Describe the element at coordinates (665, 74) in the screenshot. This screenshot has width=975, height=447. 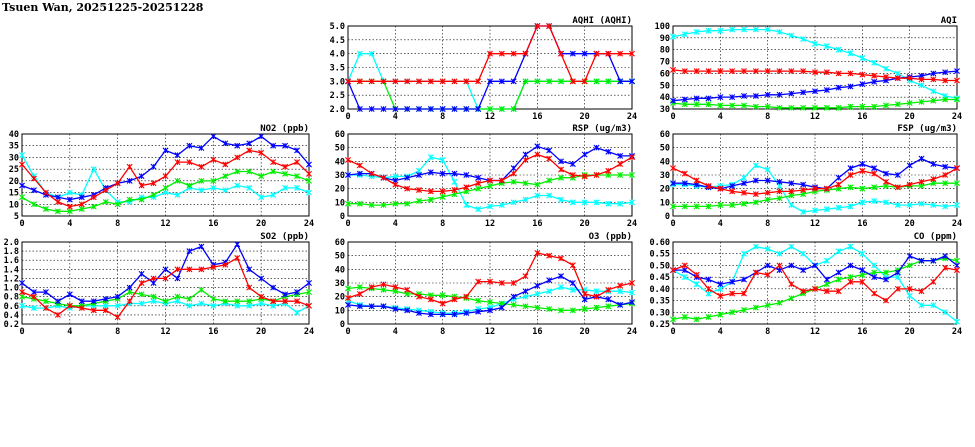
I see `y-tick-label: 60` at that location.